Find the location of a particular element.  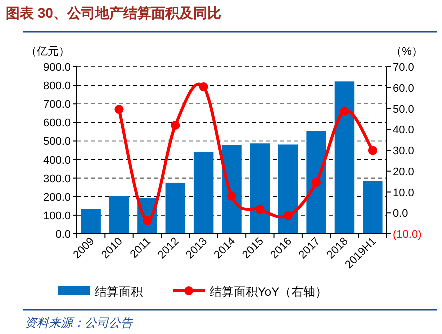

y2-tick-label: 10.0 is located at coordinates (403, 193).